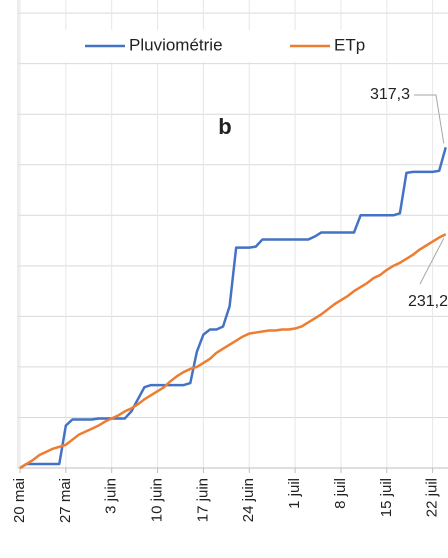  Describe the element at coordinates (224, 126) in the screenshot. I see `panel-label: b` at that location.